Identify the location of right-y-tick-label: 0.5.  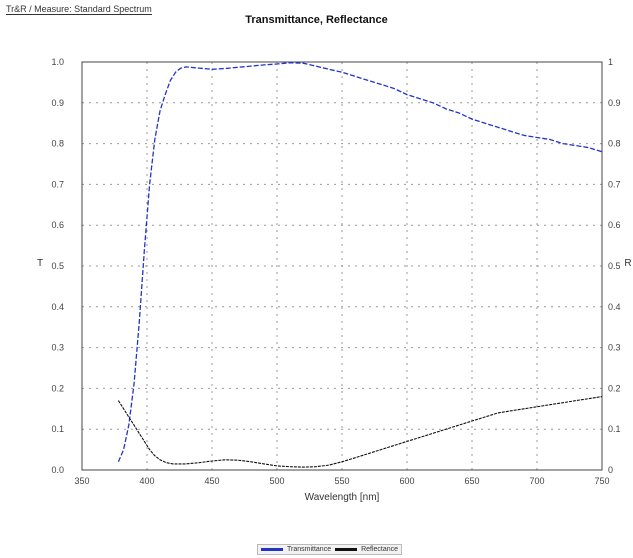
(614, 266).